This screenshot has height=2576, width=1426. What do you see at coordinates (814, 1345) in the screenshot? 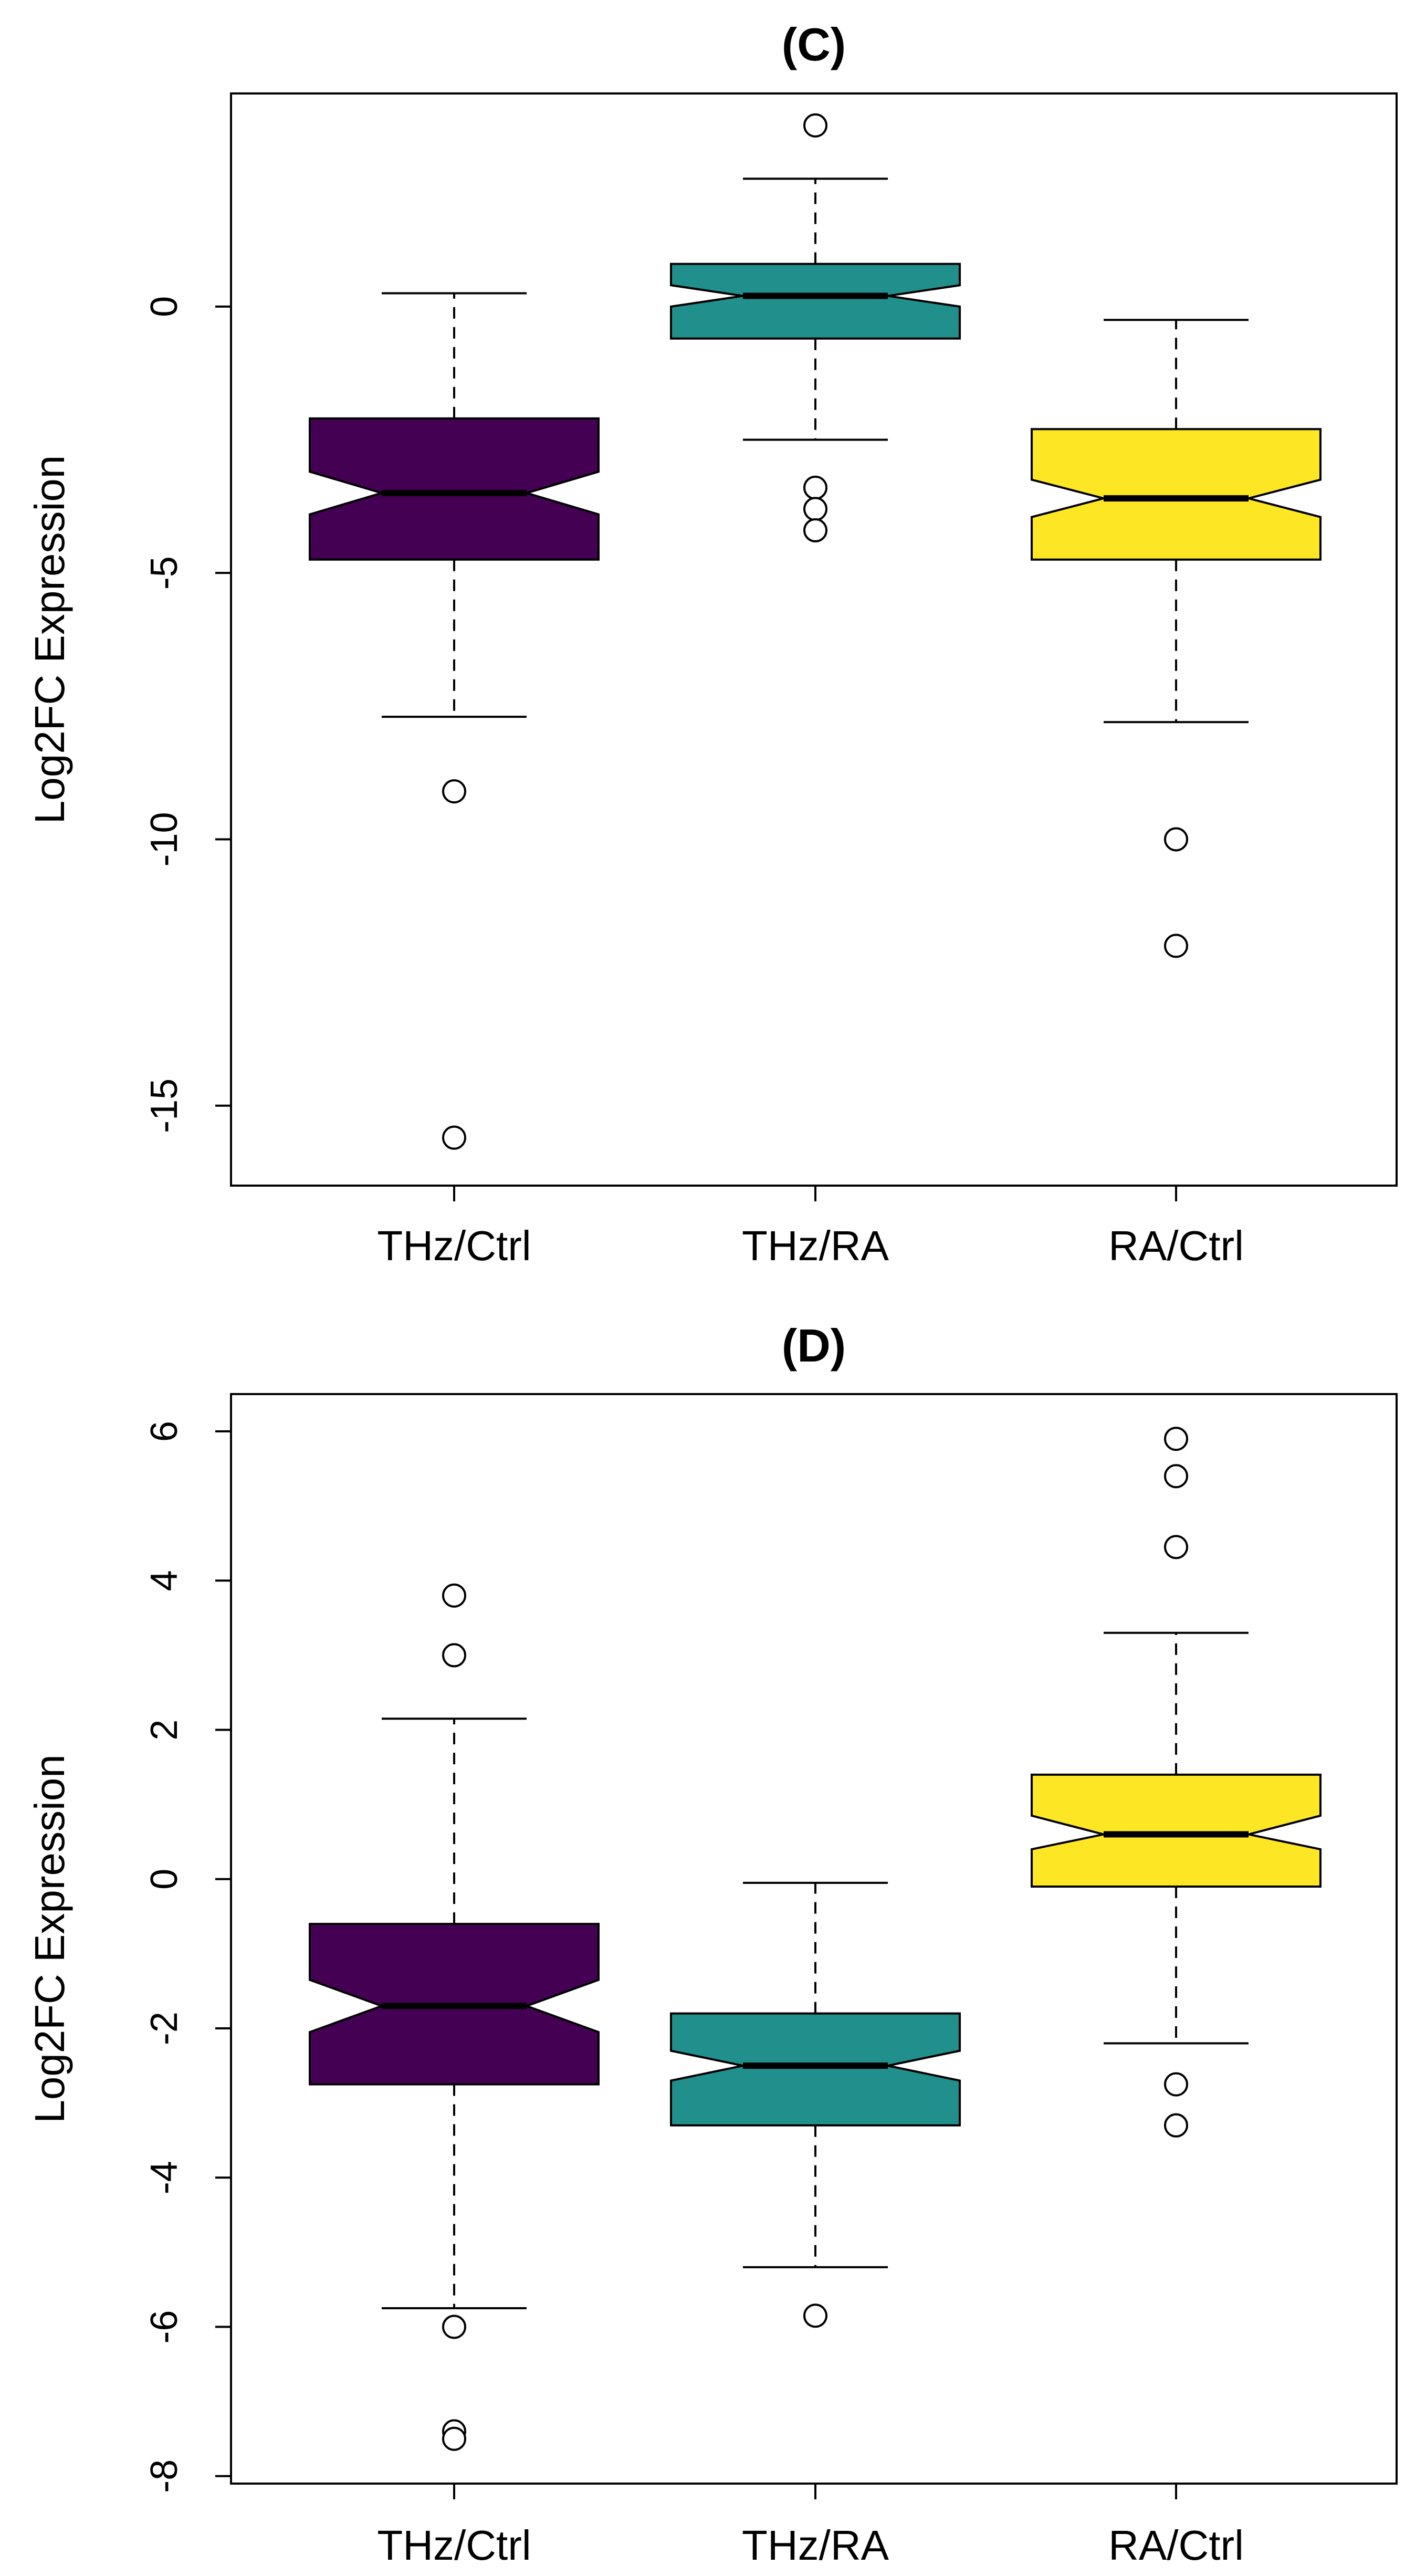
I see `chart-title: (D)` at bounding box center [814, 1345].